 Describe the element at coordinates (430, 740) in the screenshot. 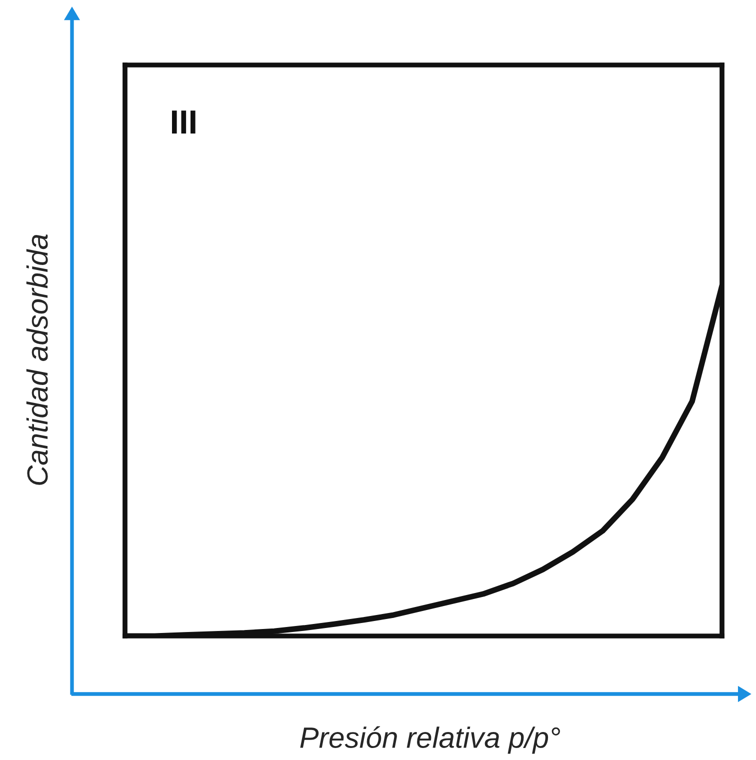

I see `x-axis-title: Presión relativa p/p°` at that location.